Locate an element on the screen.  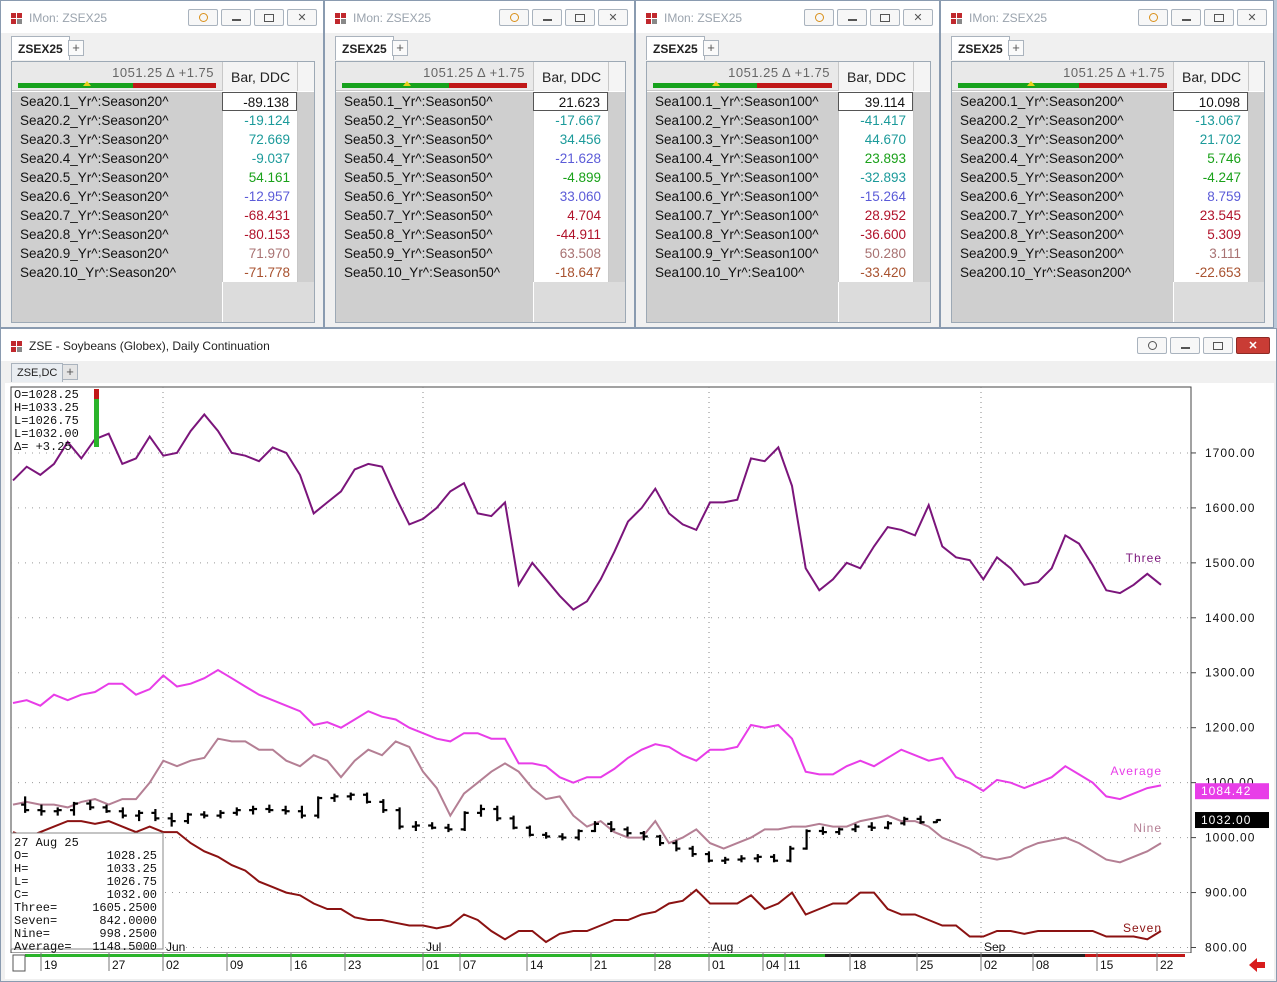
row-value: 54.161 is located at coordinates (259, 177).